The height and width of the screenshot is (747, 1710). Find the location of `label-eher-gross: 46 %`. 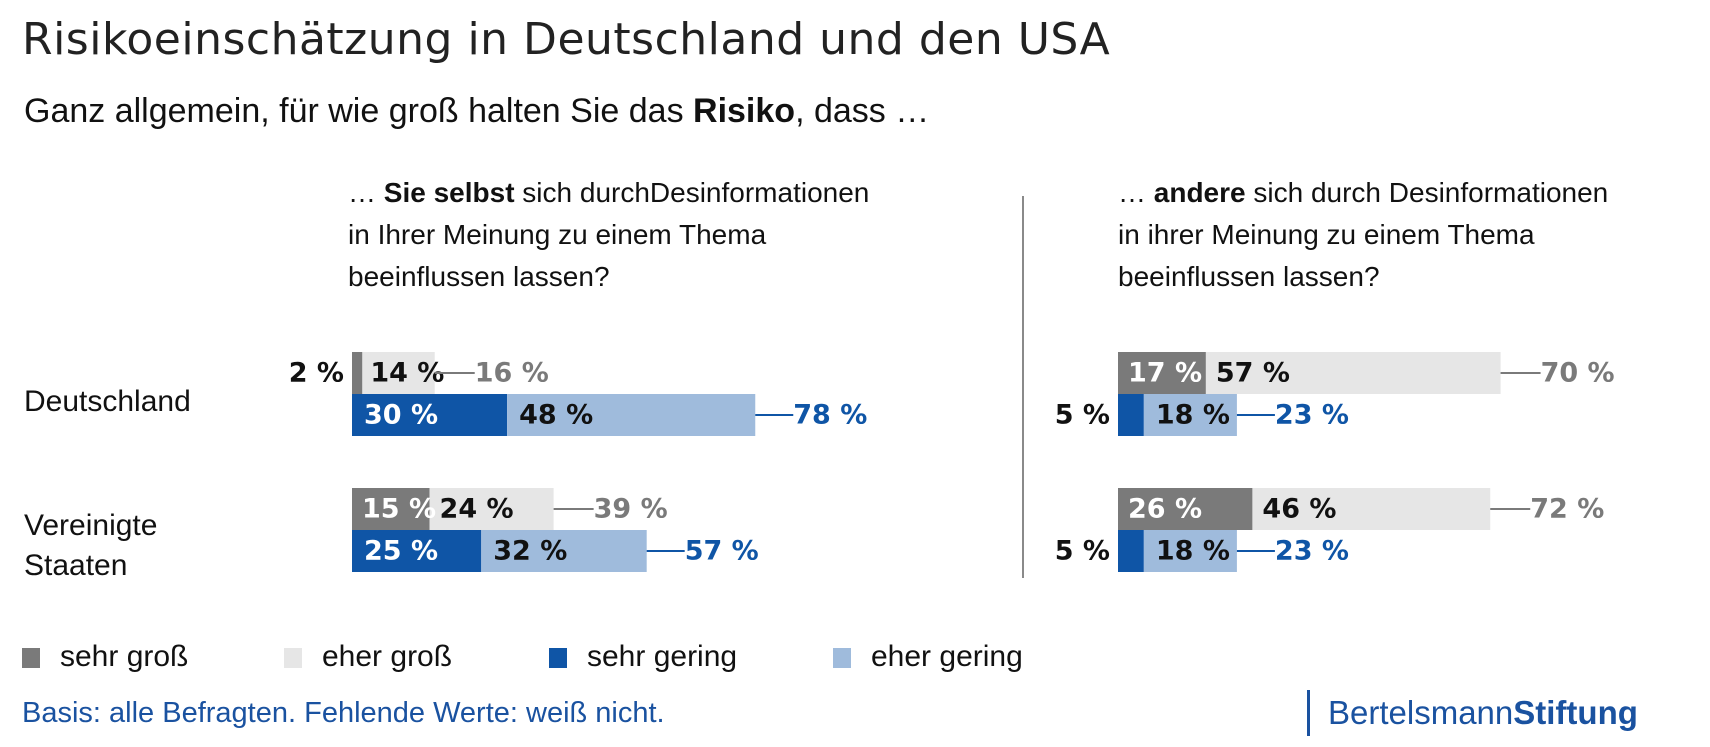

label-eher-gross: 46 % is located at coordinates (1299, 509).